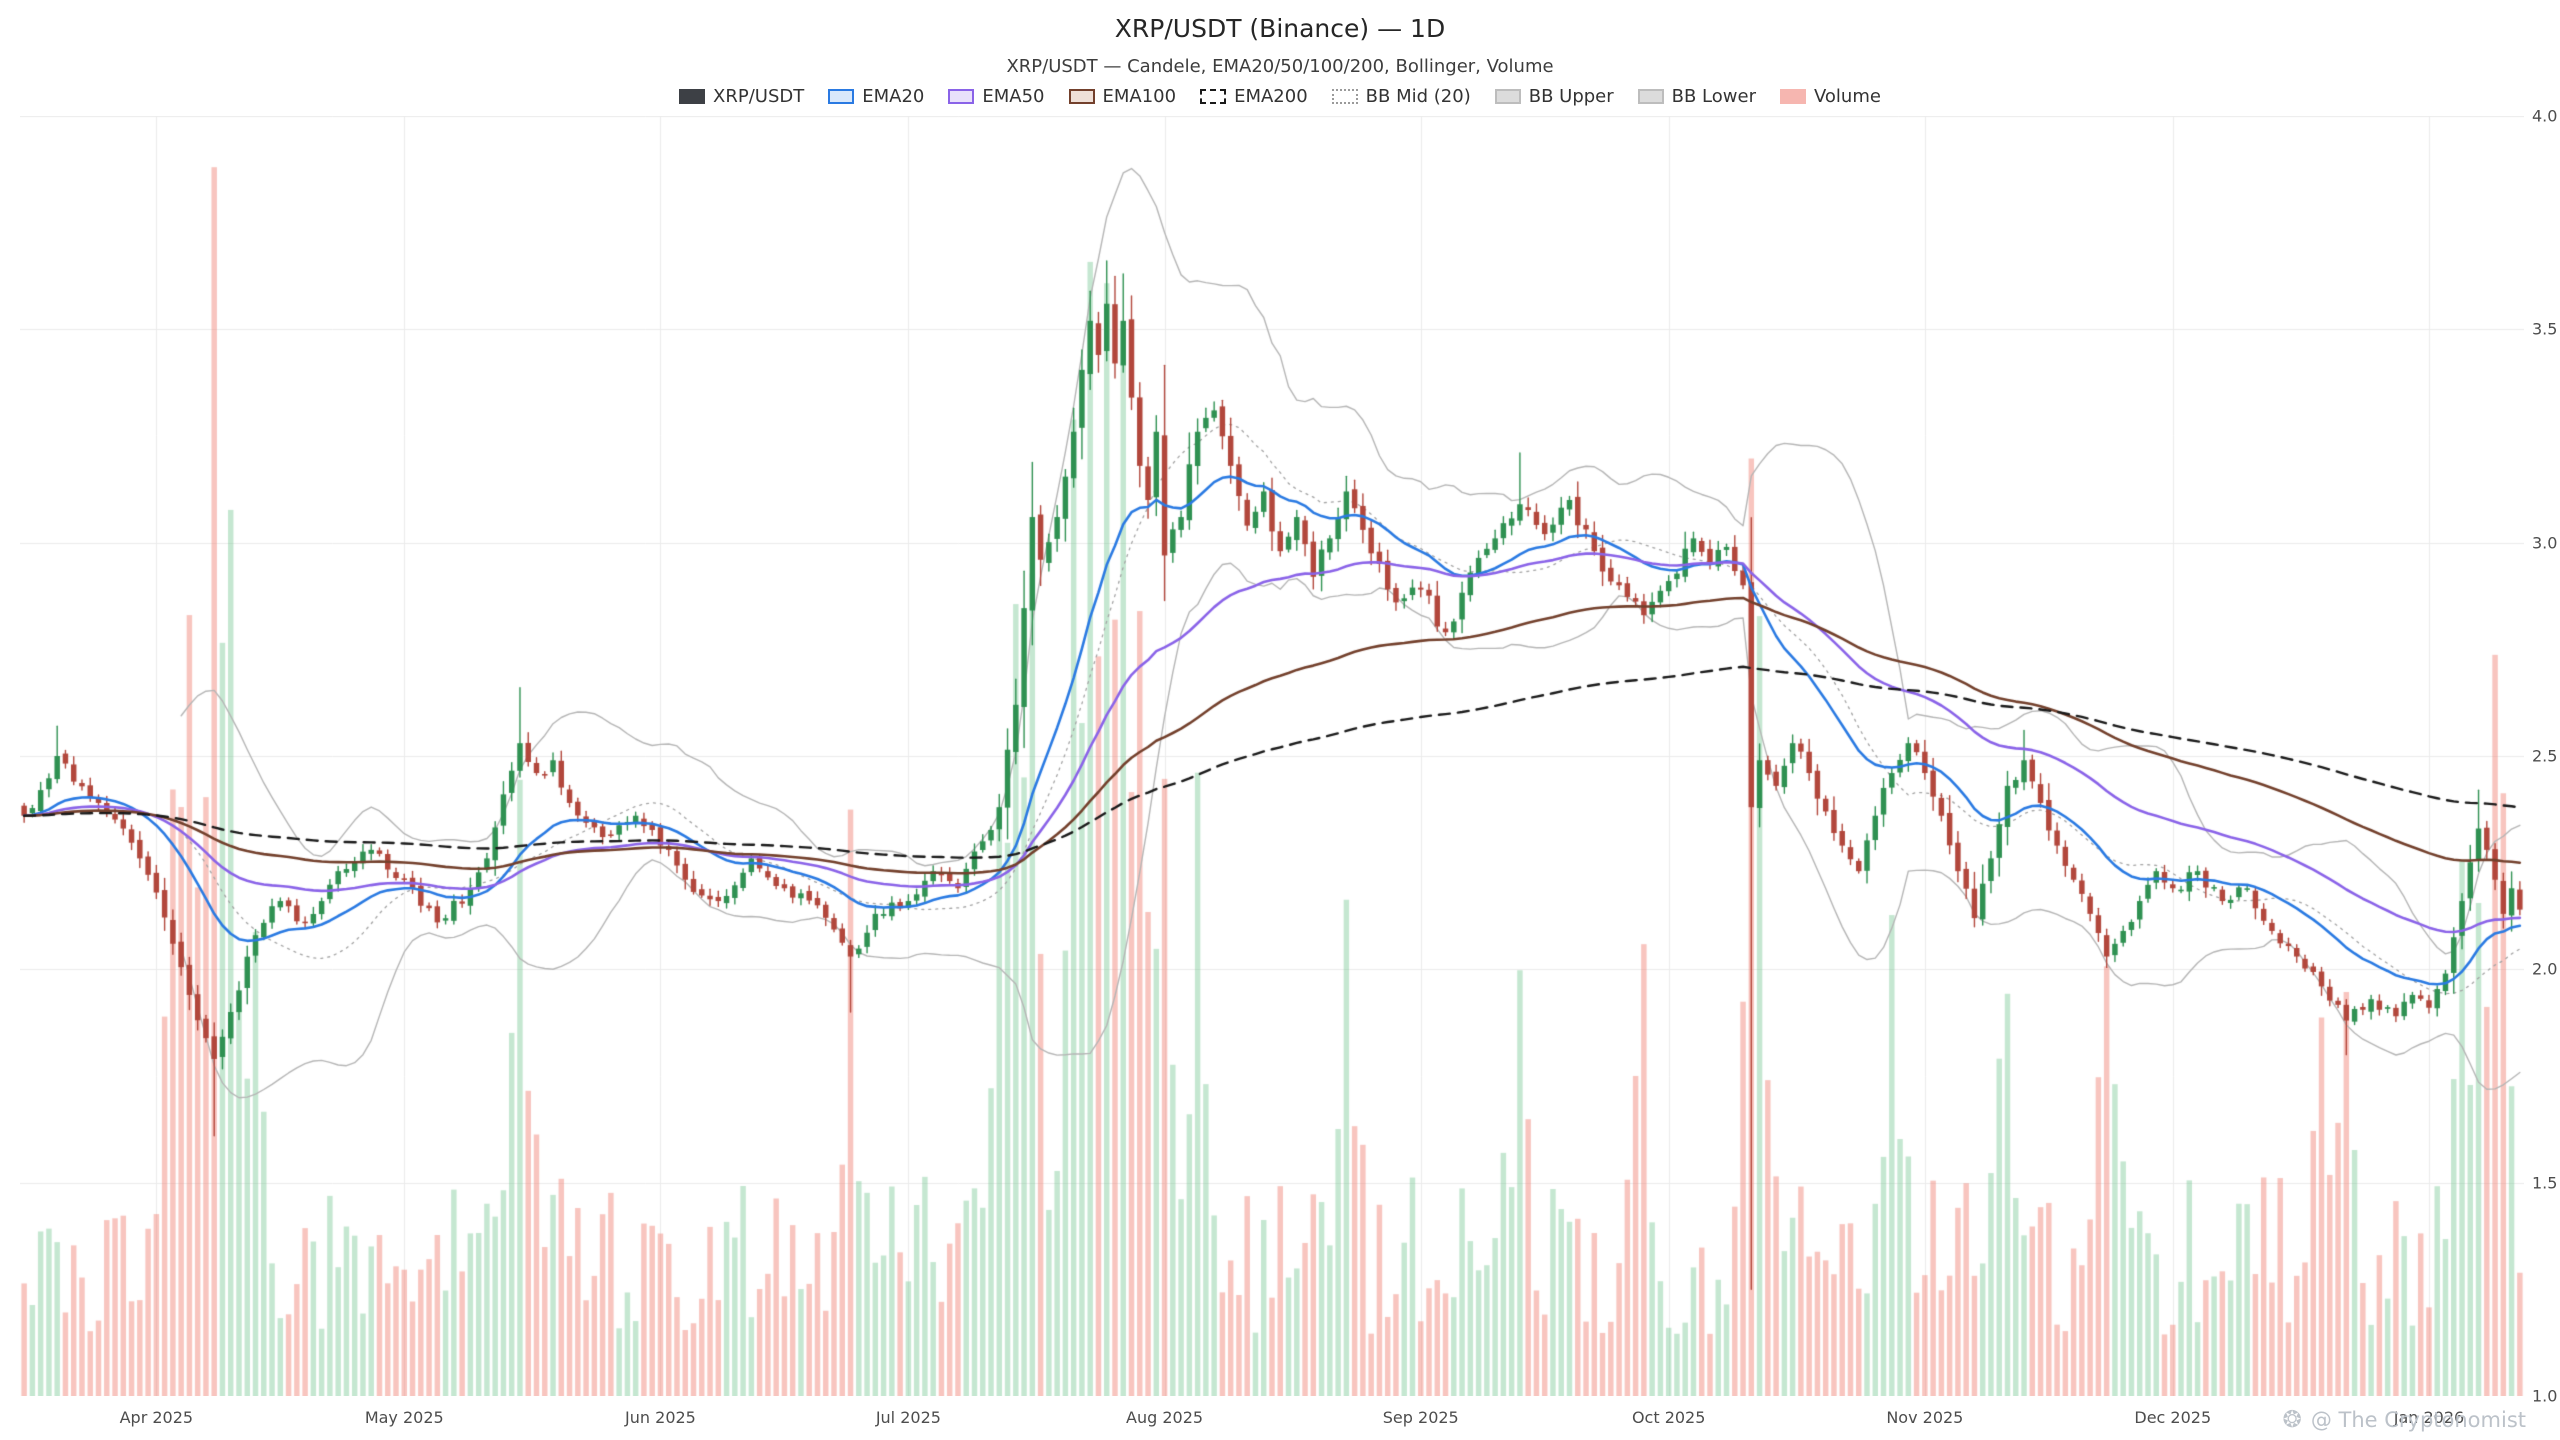 This screenshot has width=2560, height=1440. I want to click on y-axis-label: 2.0, so click(2545, 969).